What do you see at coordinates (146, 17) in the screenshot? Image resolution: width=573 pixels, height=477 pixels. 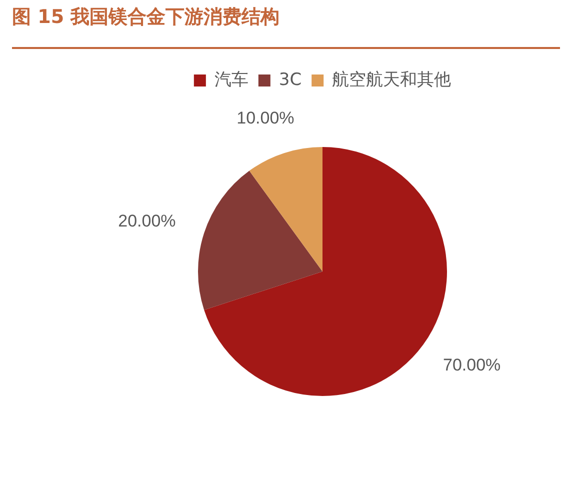 I see `chart-title: 图 15 我国镁合金下游消费结构` at bounding box center [146, 17].